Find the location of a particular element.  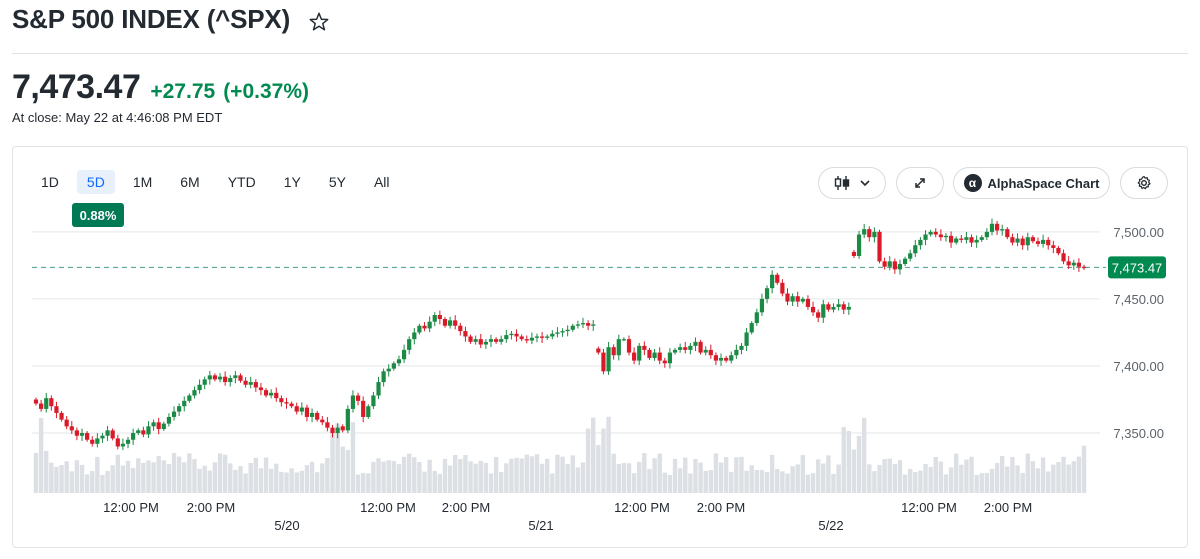

alphaspace-chart-button: α AlphaSpace Chart is located at coordinates (1031, 183).